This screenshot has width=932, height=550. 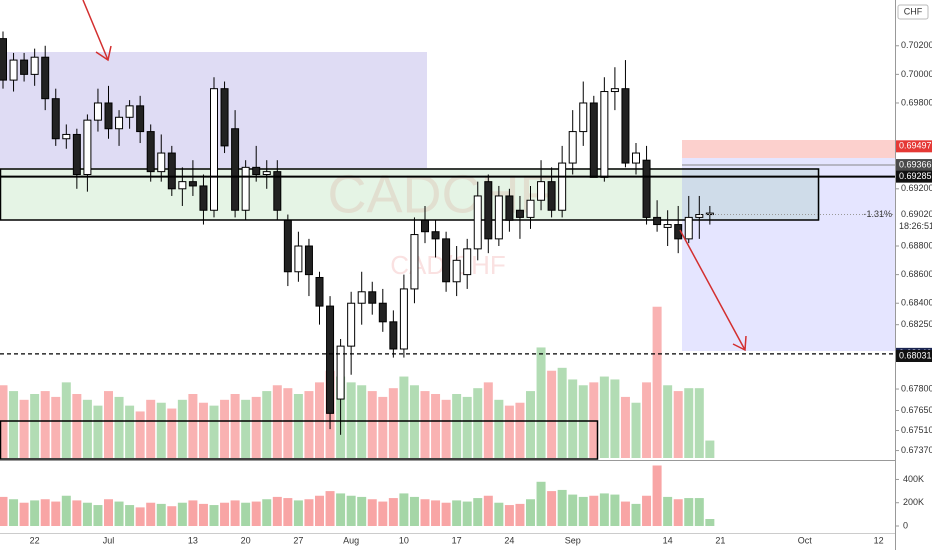 I want to click on x-tick-label: 21, so click(x=720, y=540).